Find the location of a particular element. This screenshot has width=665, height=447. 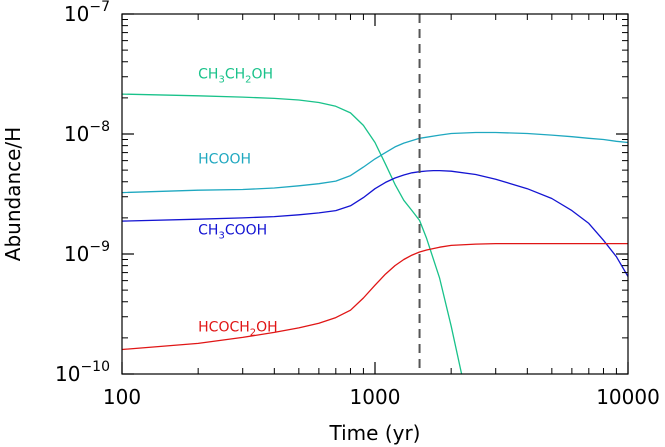

y-axis-label: Abundance/H is located at coordinates (13, 194).